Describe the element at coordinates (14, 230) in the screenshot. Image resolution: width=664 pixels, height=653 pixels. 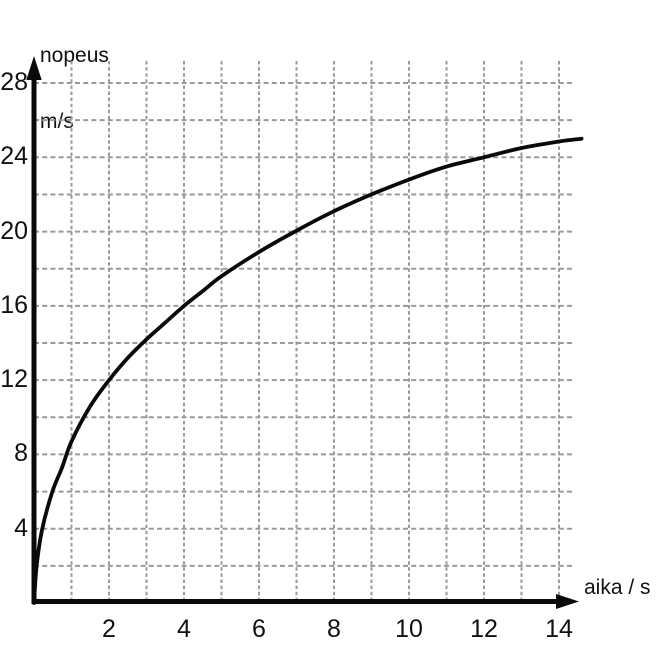
I see `y-tick-label: 20` at that location.